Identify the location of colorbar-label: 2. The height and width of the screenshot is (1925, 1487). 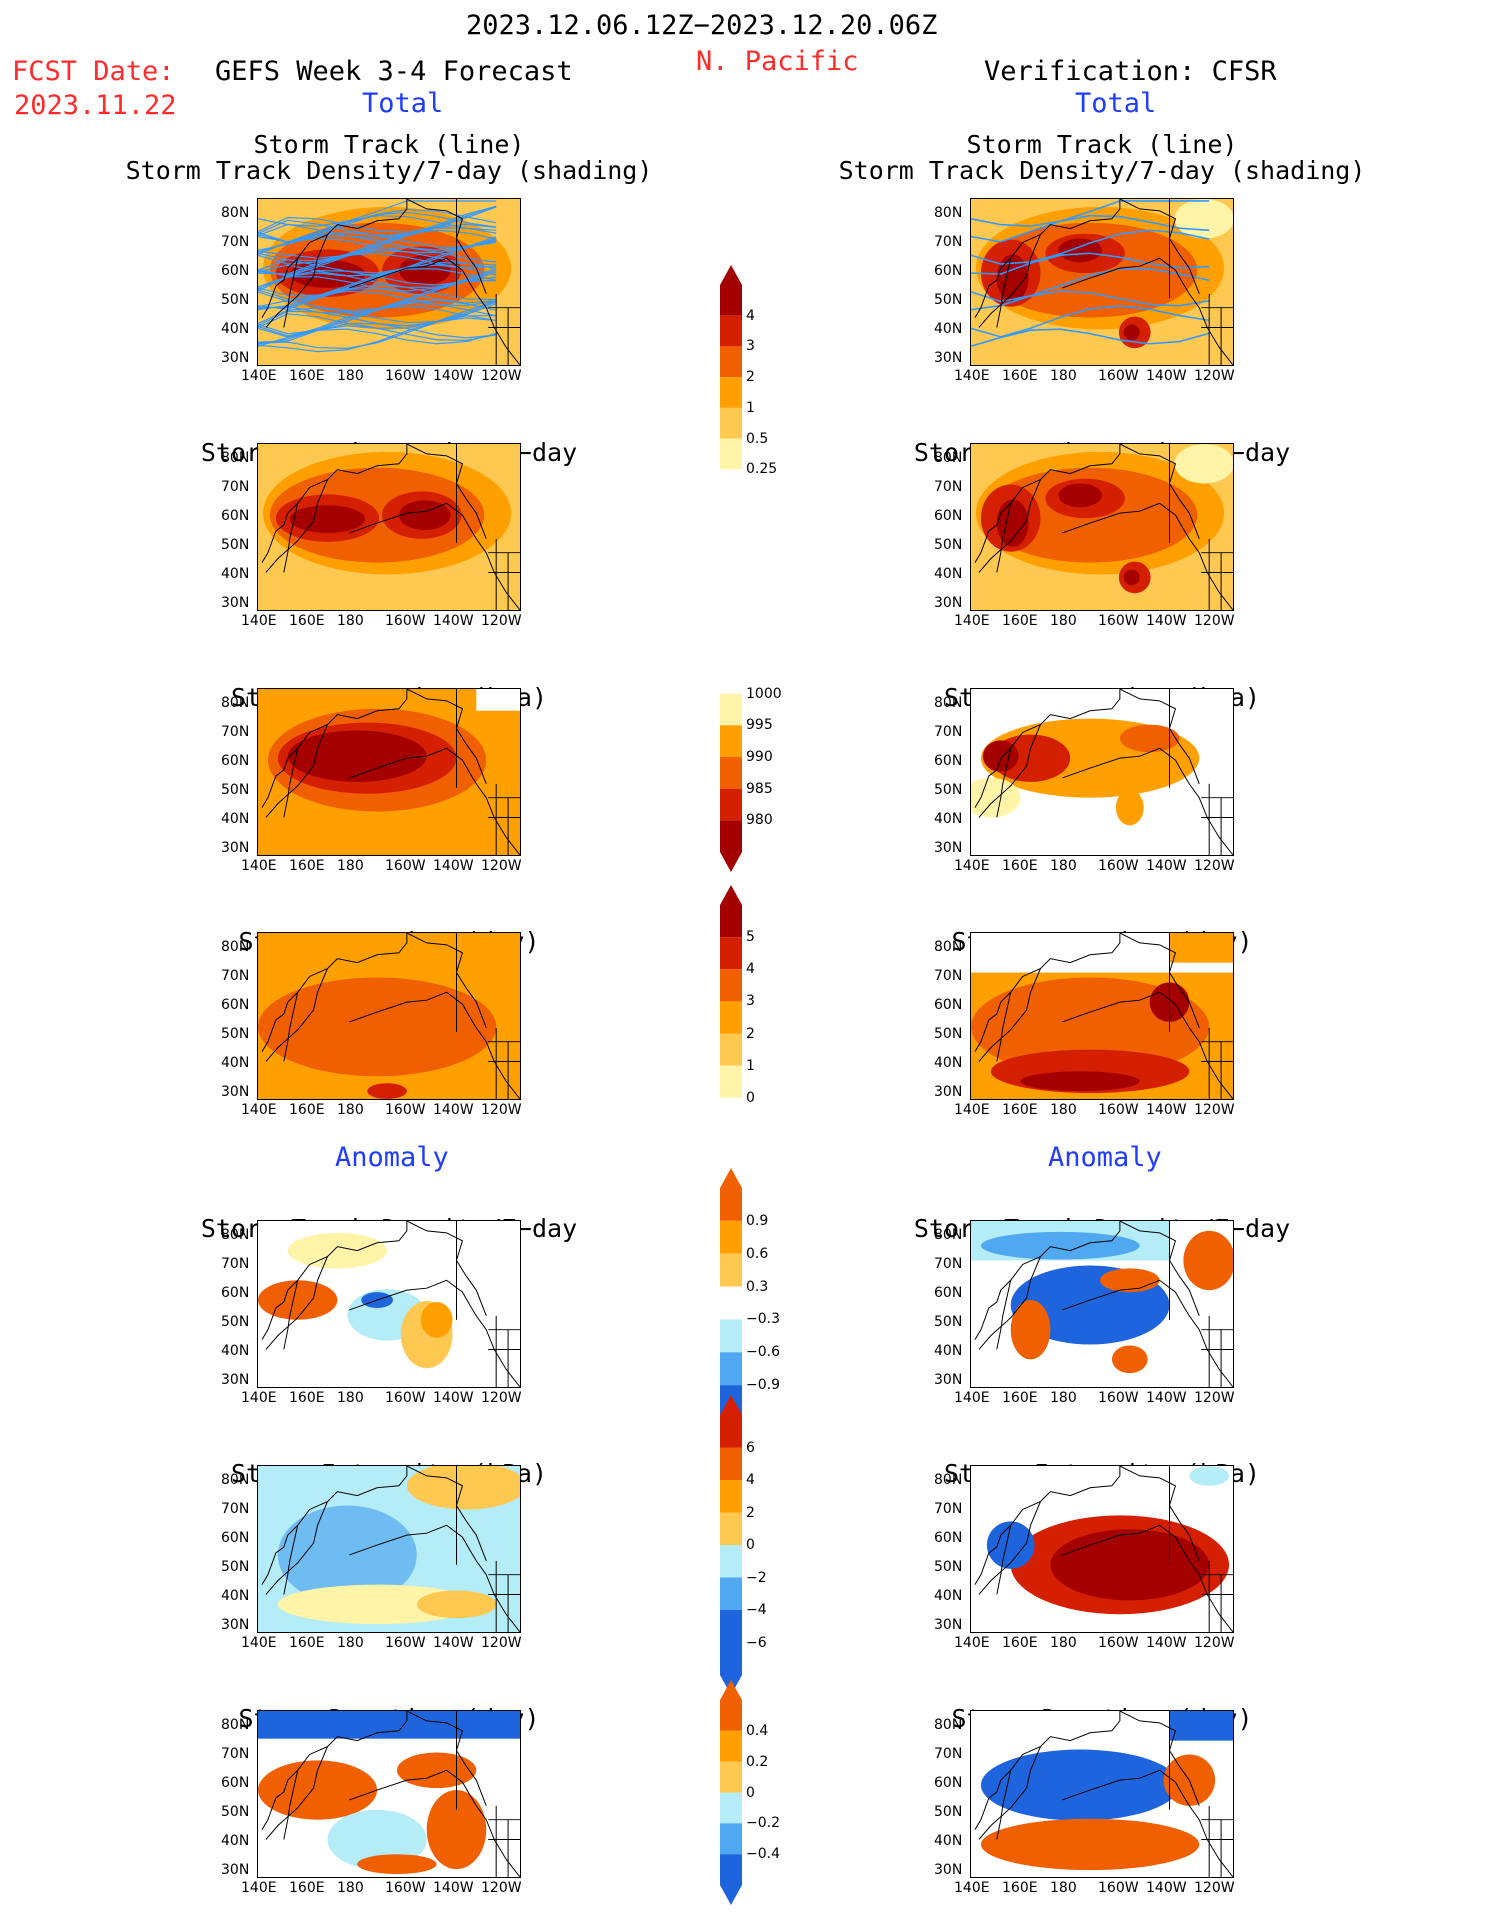
(750, 377).